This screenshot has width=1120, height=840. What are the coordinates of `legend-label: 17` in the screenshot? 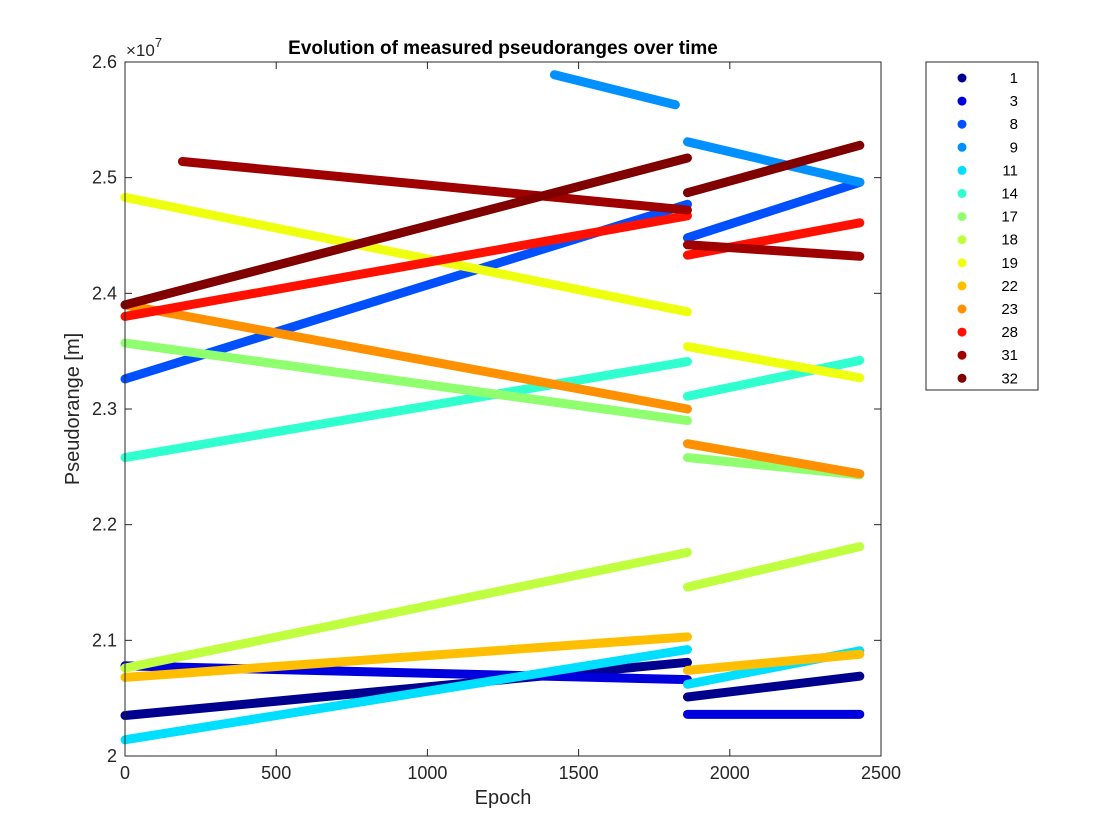 It's located at (1009, 217).